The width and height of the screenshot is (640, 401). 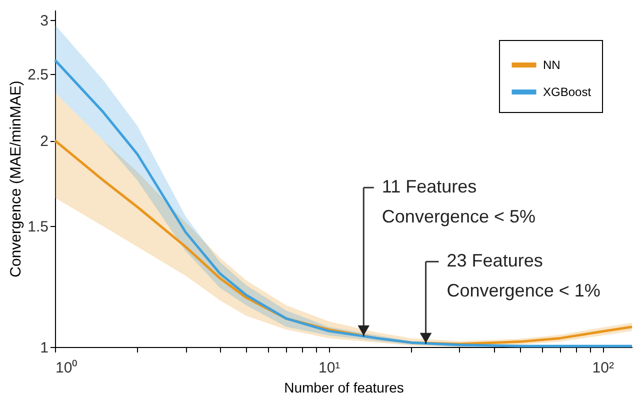 What do you see at coordinates (459, 201) in the screenshot?
I see `annotation: 11 Features Convergence < 5%` at bounding box center [459, 201].